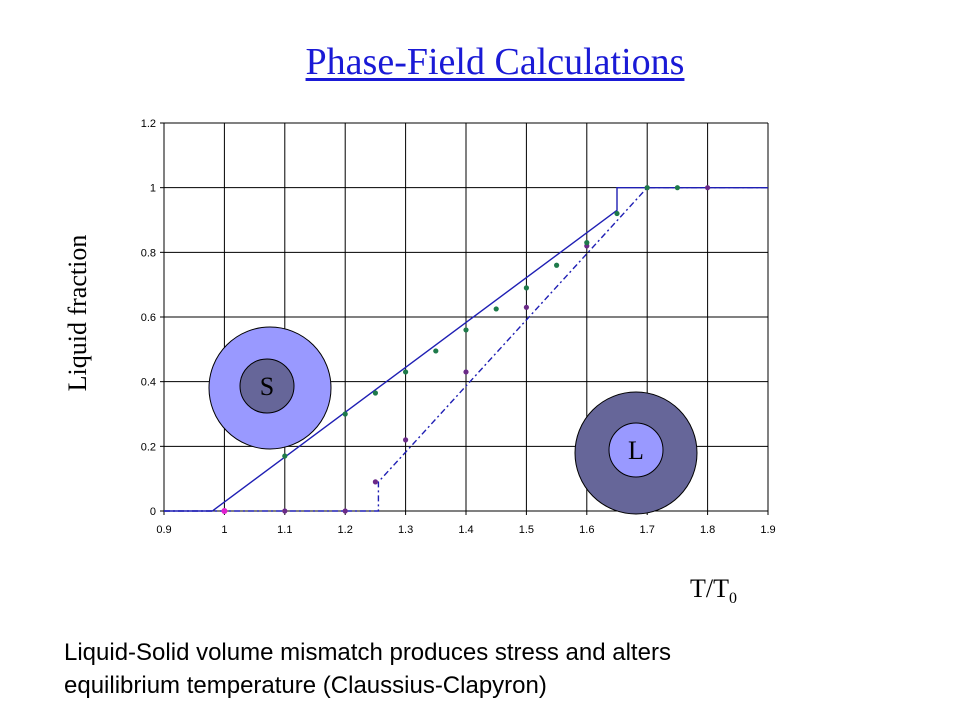  I want to click on y-tick-label: 0, so click(153, 512).